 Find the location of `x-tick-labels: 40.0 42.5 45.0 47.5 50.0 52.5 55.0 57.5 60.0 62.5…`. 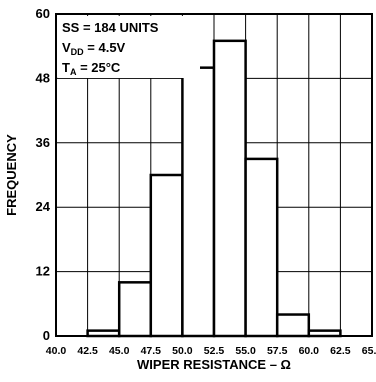

x-tick-labels: 40.0 42.5 45.0 47.5 50.0 52.5 55.0 57.5 60.0 62.5… is located at coordinates (211, 351).